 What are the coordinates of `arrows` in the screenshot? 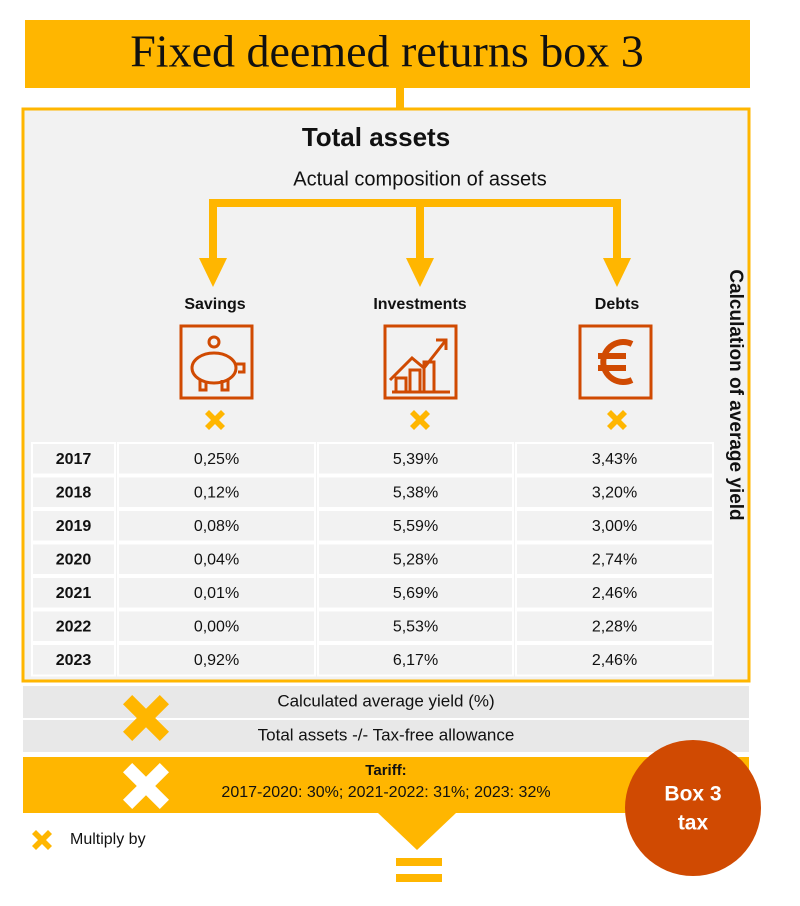 It's located at (415, 230).